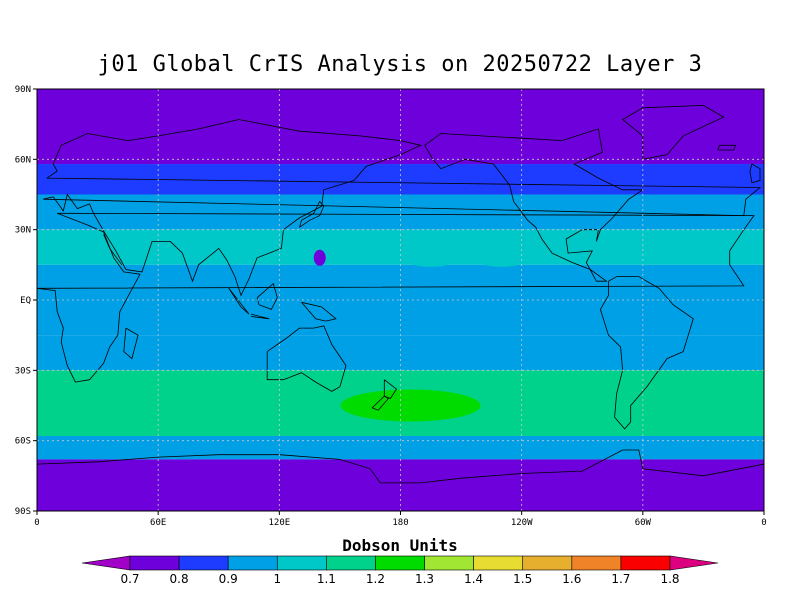  Describe the element at coordinates (473, 579) in the screenshot. I see `colorbar-tick-label: 1.4` at that location.